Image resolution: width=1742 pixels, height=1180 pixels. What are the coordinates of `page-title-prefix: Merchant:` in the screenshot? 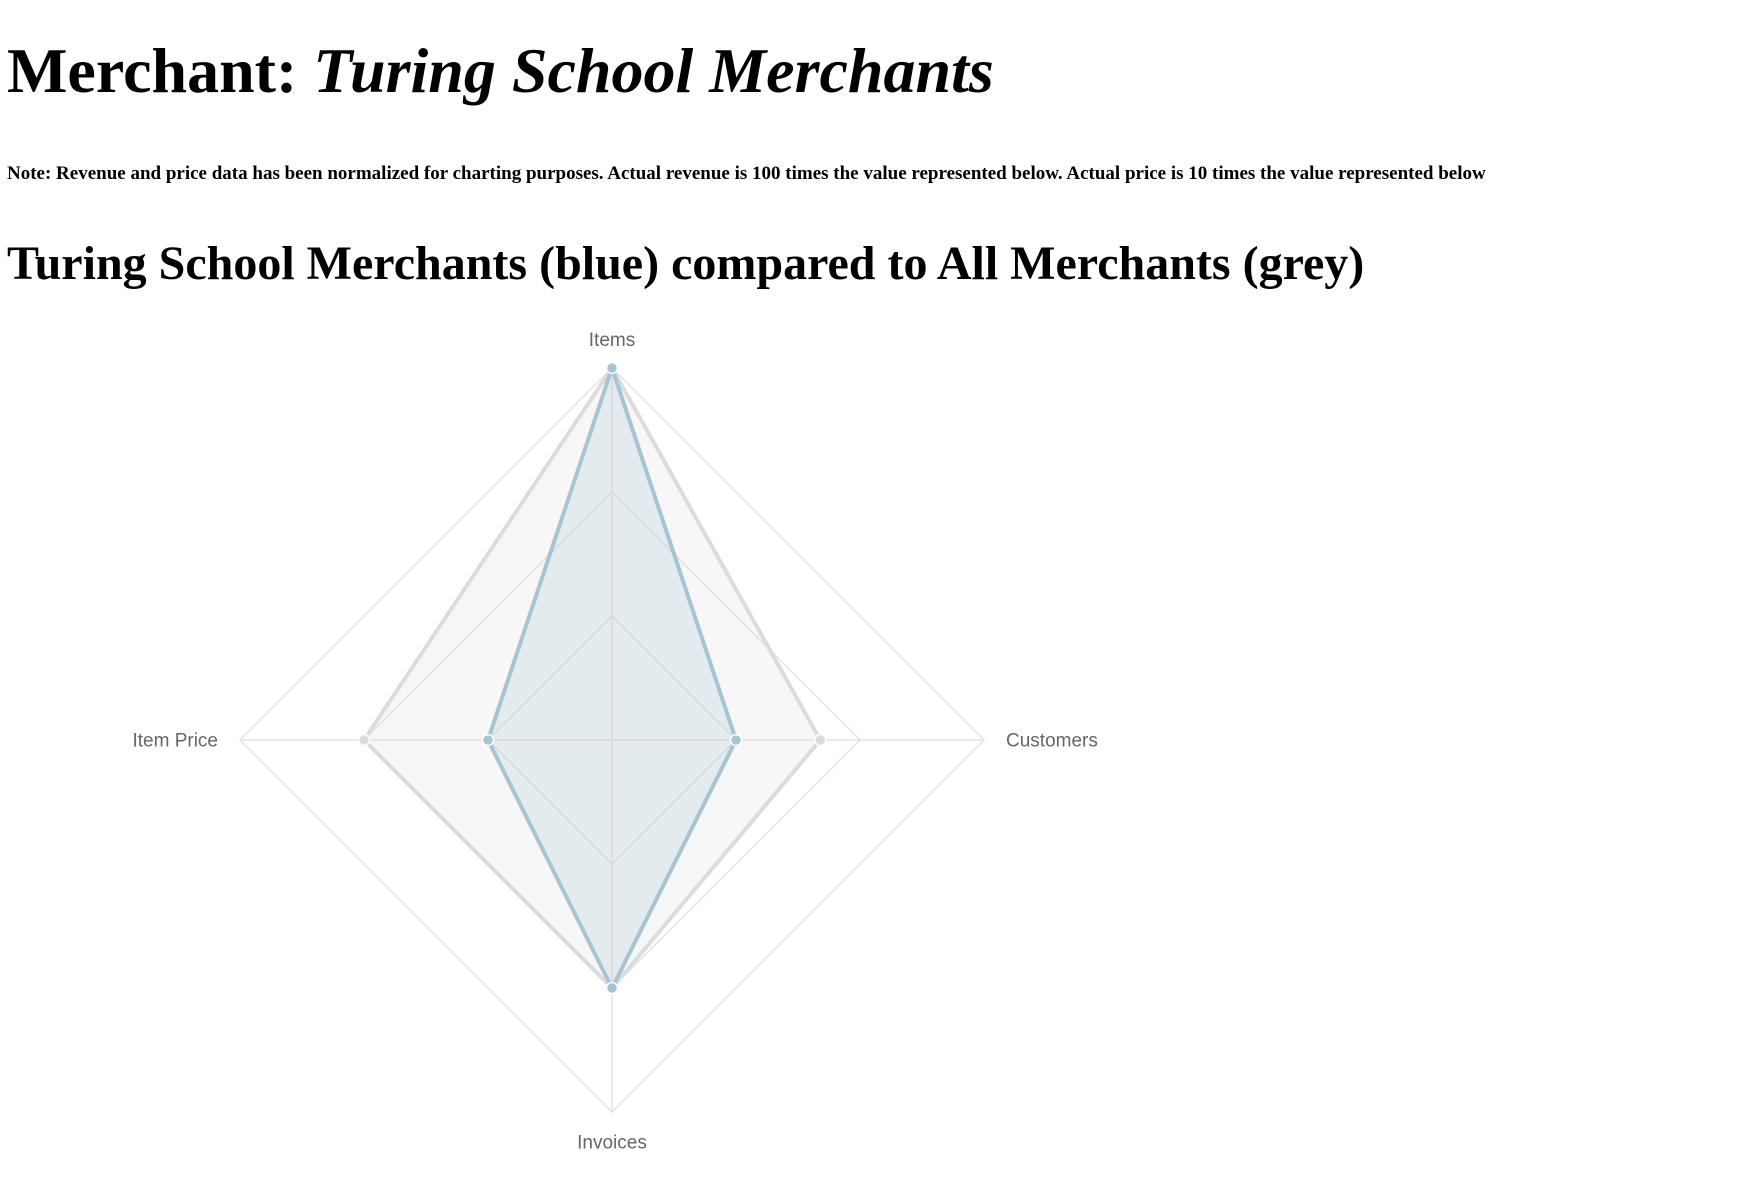 It's located at (160, 70).